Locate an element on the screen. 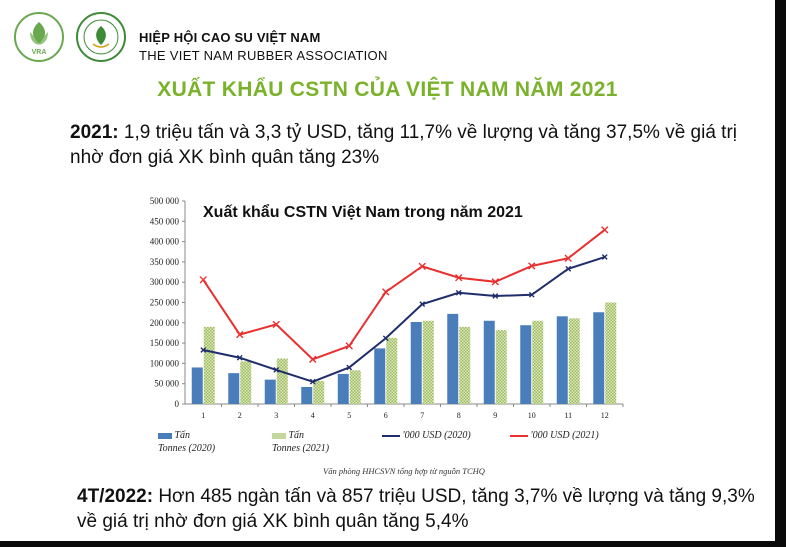 Image resolution: width=786 pixels, height=547 pixels. x-tick-label: 1 is located at coordinates (203, 415).